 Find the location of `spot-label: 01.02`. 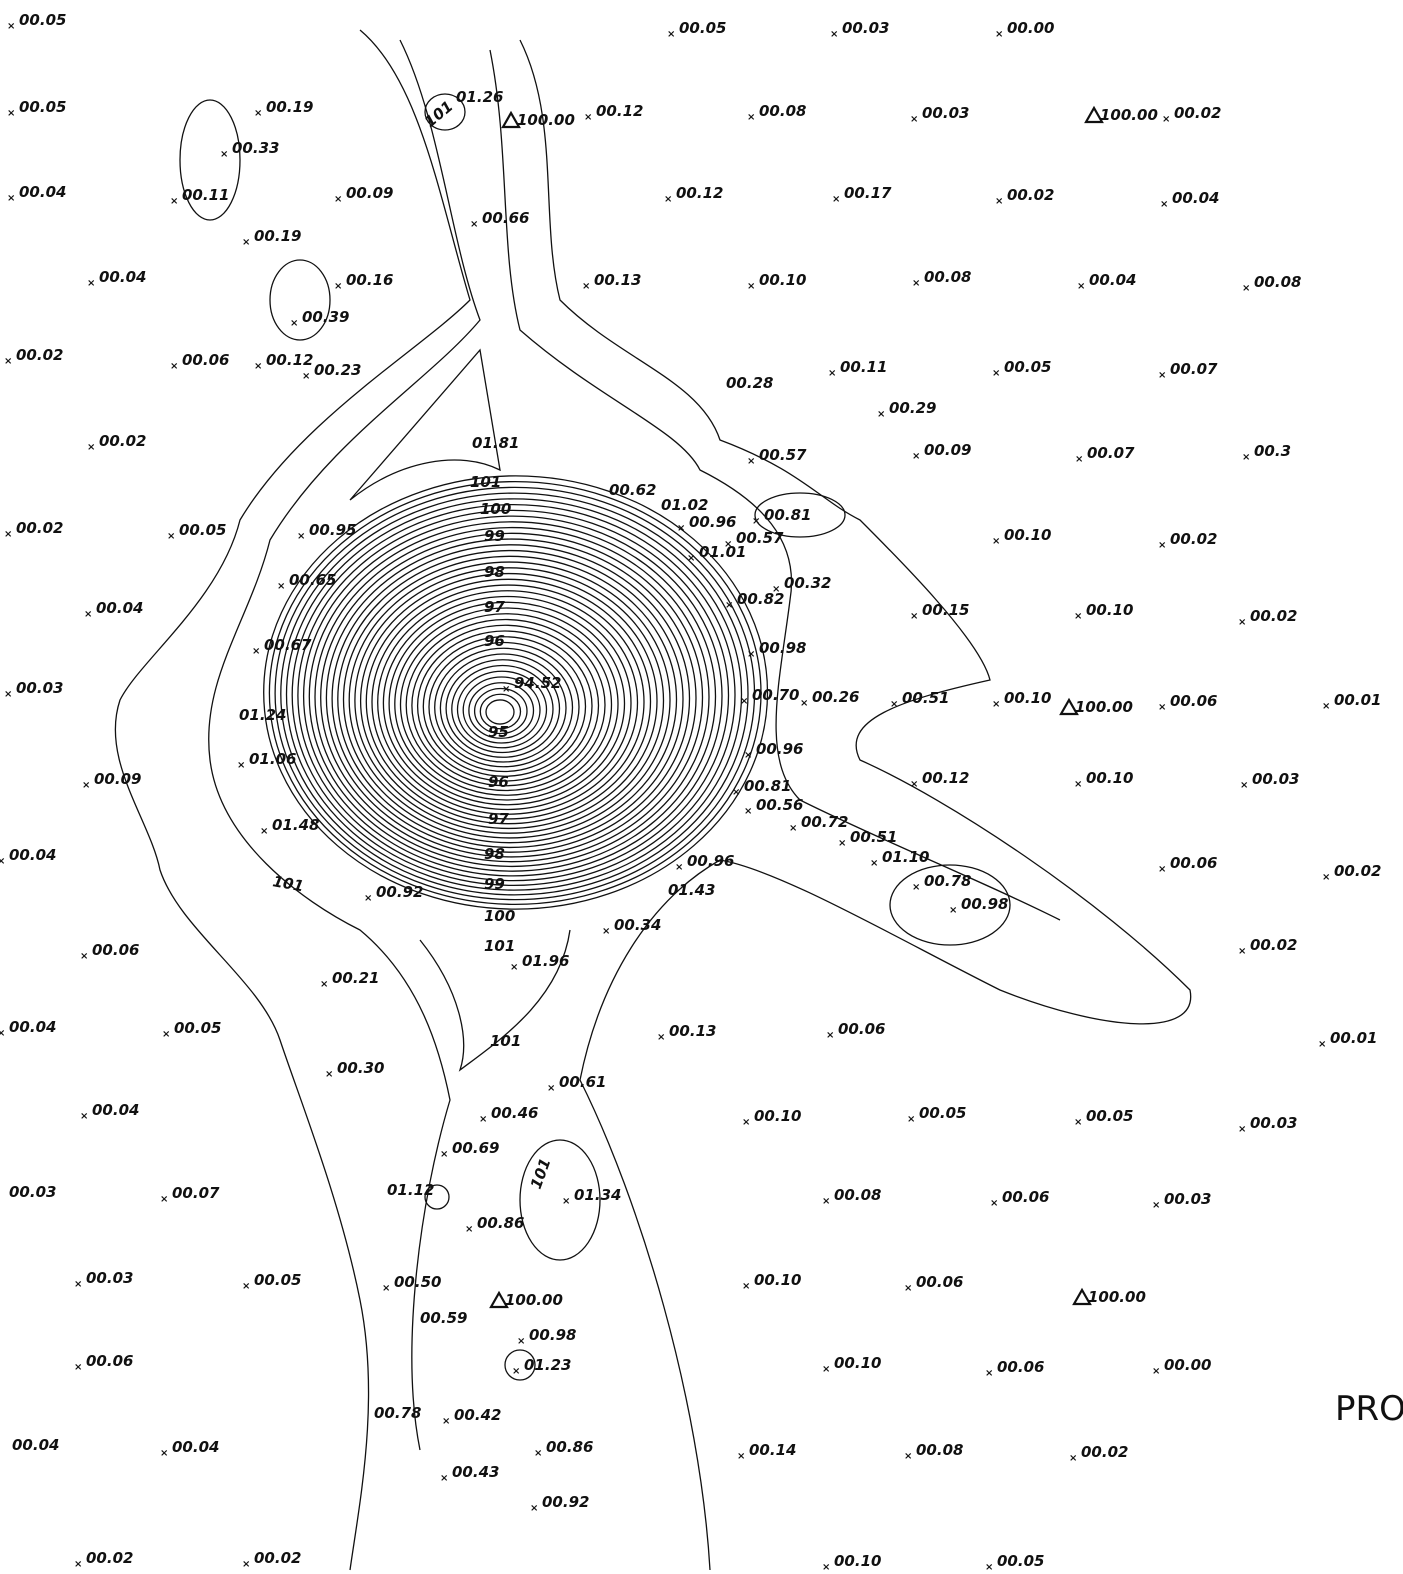

spot-label: 01.02 is located at coordinates (684, 505).